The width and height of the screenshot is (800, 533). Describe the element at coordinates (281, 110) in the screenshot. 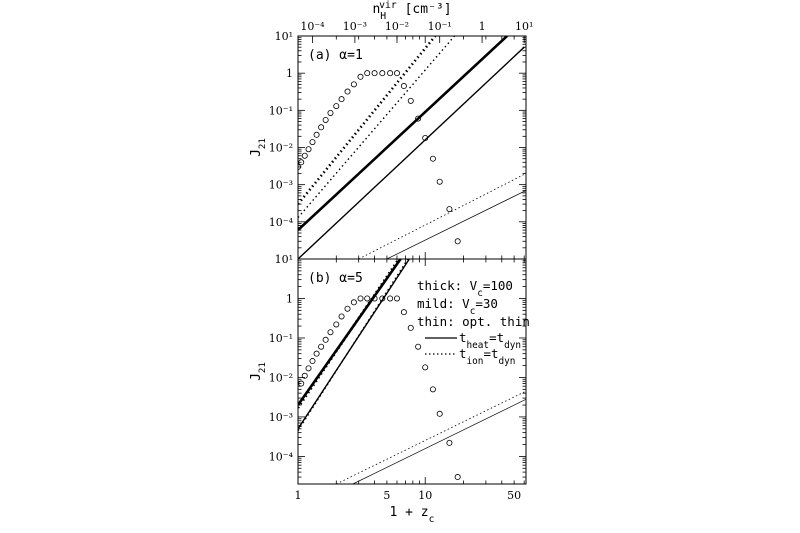

I see `y-tick-label: 10⁻¹` at that location.